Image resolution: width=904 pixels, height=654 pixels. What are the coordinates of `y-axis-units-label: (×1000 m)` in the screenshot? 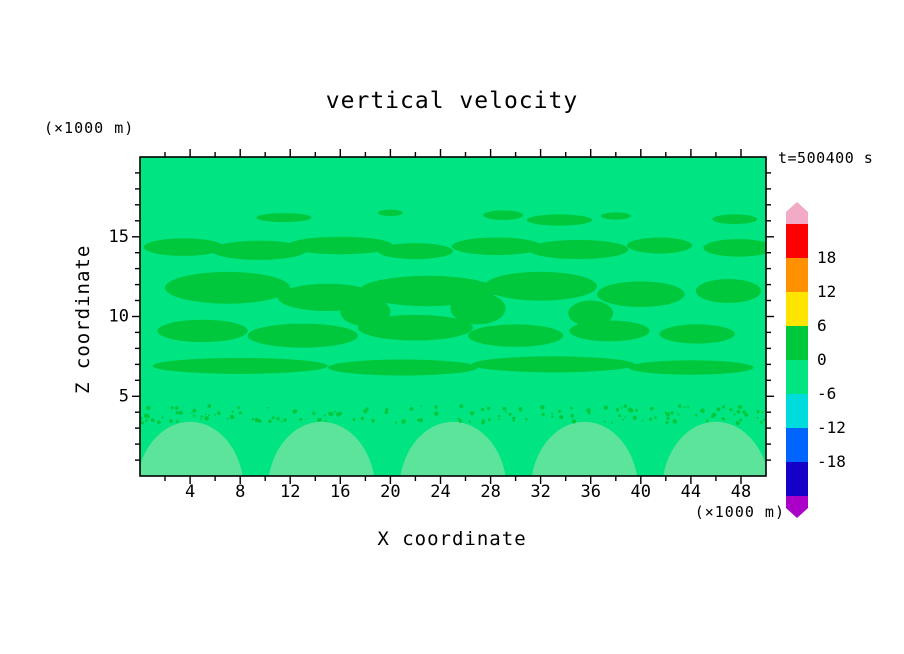 It's located at (89, 128).